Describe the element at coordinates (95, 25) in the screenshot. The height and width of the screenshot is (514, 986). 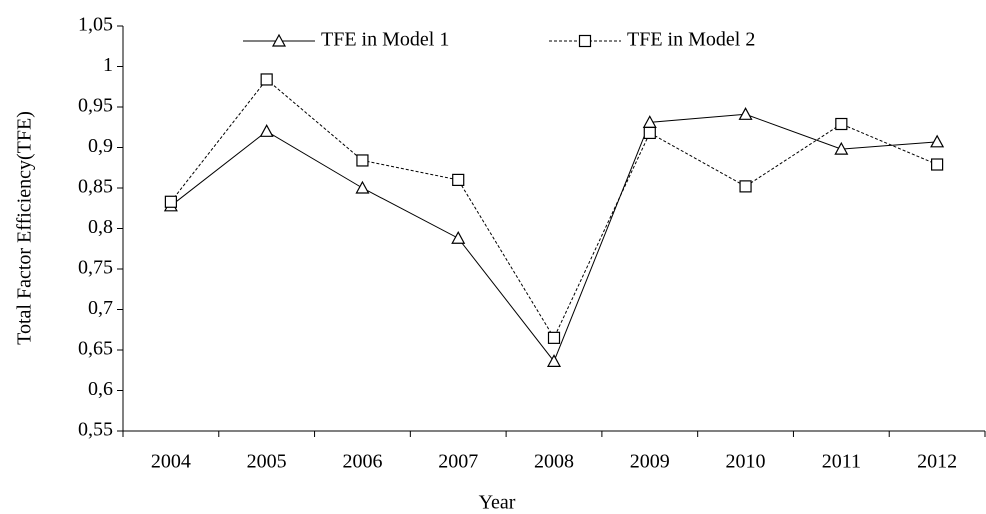
I see `y-tick-label: 1,05` at that location.